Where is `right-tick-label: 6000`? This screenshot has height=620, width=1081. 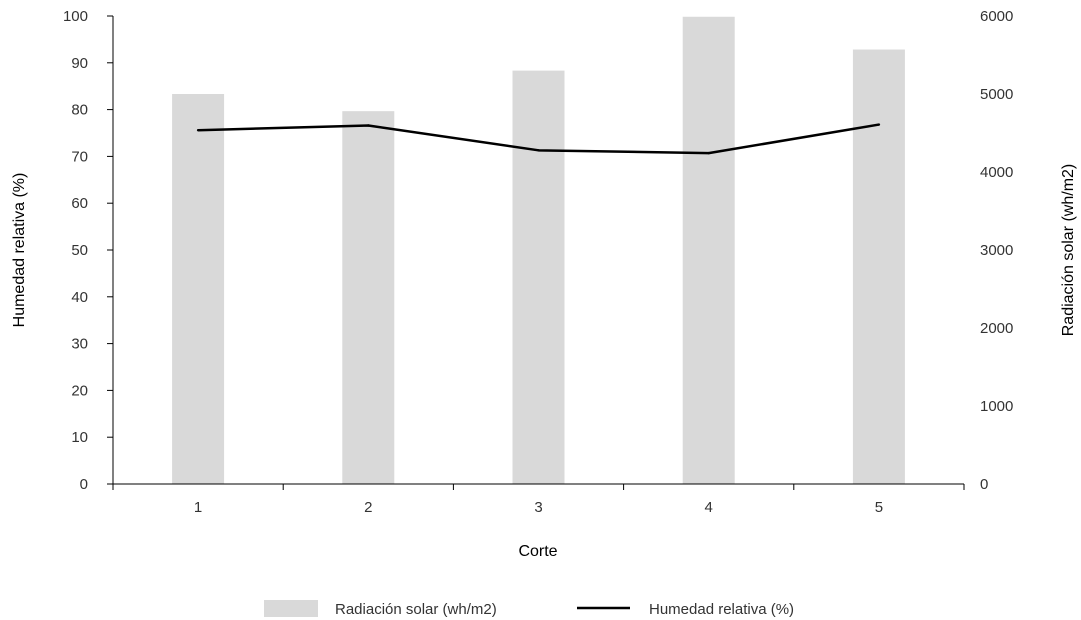
right-tick-label: 6000 is located at coordinates (996, 16).